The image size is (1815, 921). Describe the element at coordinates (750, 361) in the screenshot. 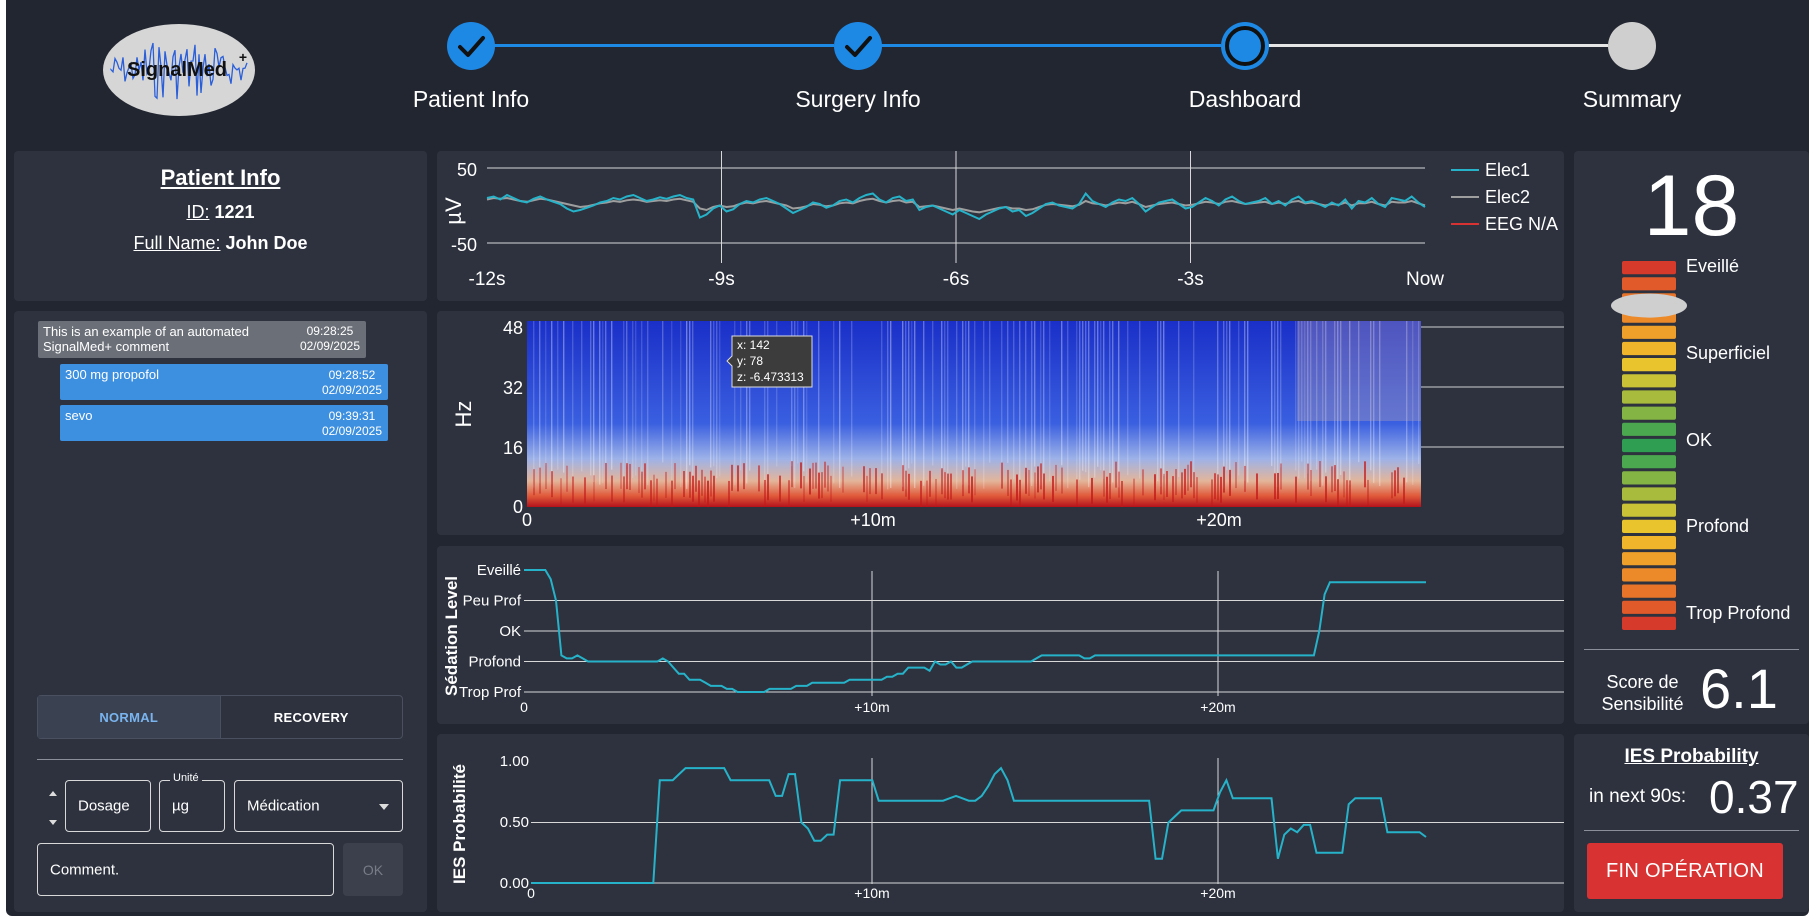

I see `svg-text: y: 78` at that location.